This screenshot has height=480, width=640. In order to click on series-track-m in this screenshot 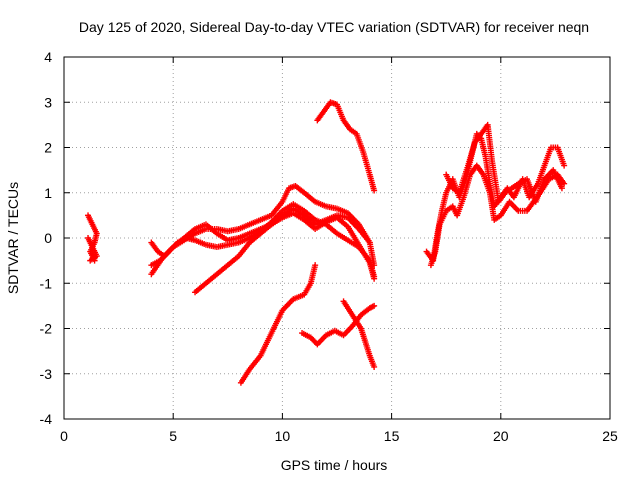, I will do `click(504, 163)`.